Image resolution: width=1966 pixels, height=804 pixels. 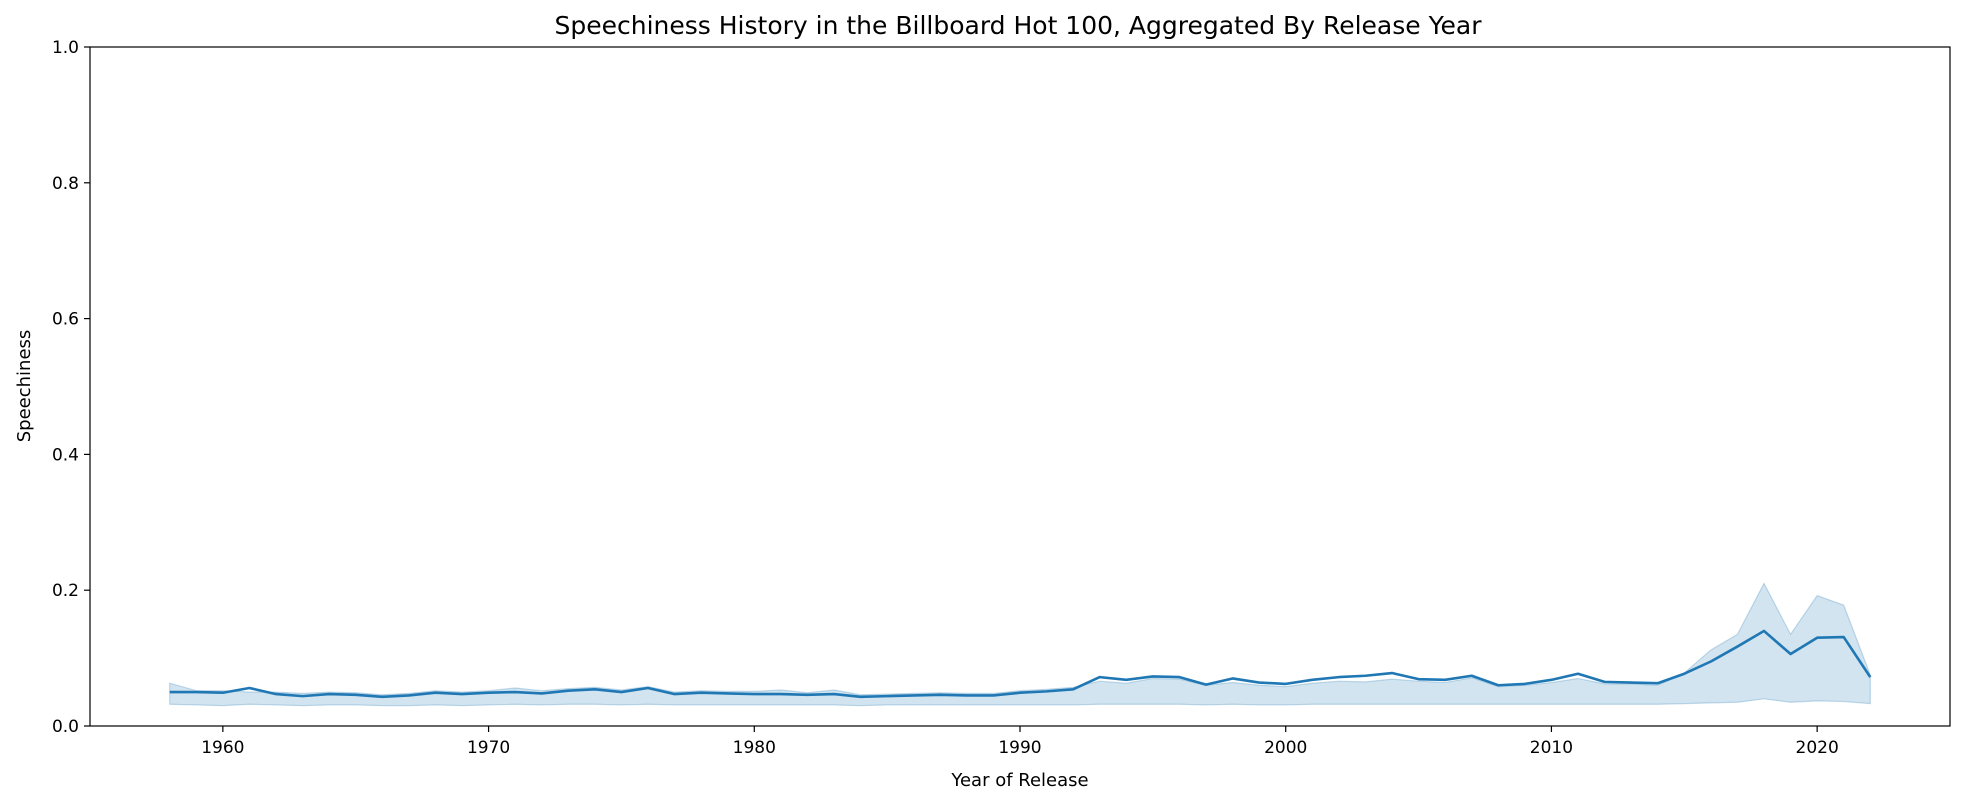 What do you see at coordinates (1551, 748) in the screenshot?
I see `x-tick-label: 2010` at bounding box center [1551, 748].